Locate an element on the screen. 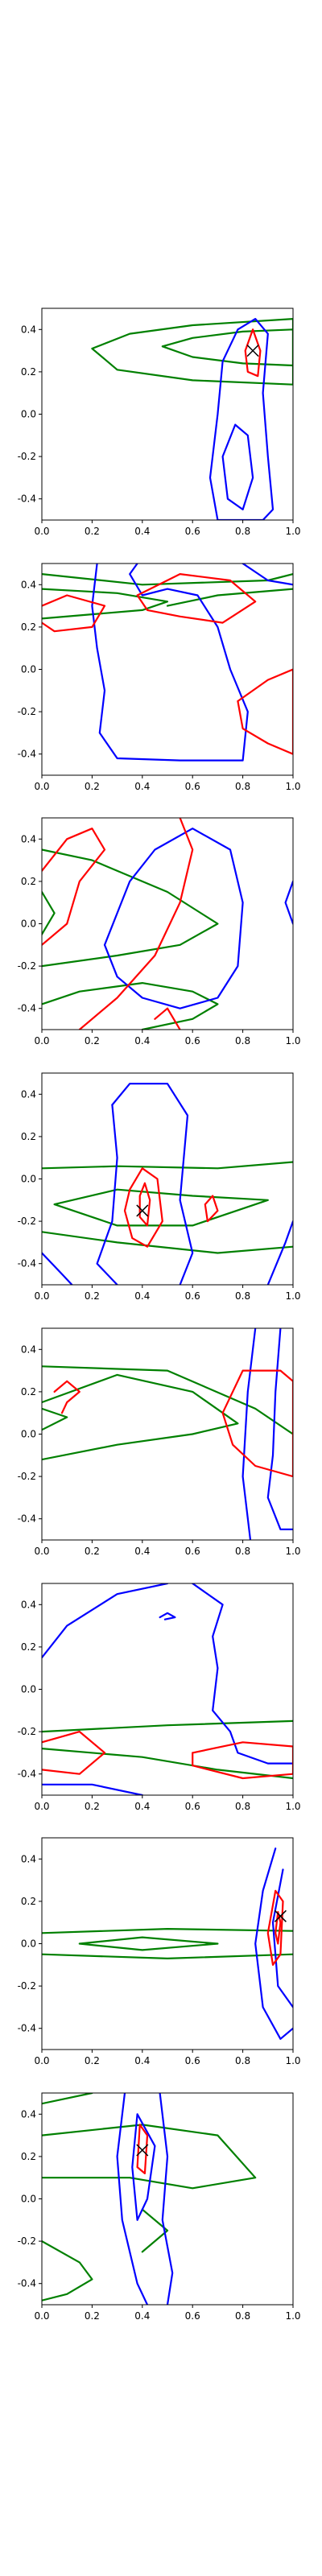  contour-panel-3: 0.0 0.2 0.4 0.6 0.8 1.0 0.4 0.2 0.0 -0.2 -0.4 is located at coordinates (159, 931).